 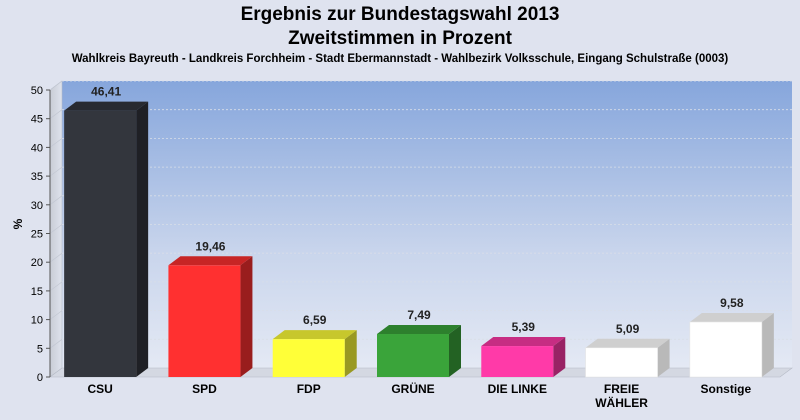 What do you see at coordinates (309, 389) in the screenshot?
I see `x-tick-label: FDP` at bounding box center [309, 389].